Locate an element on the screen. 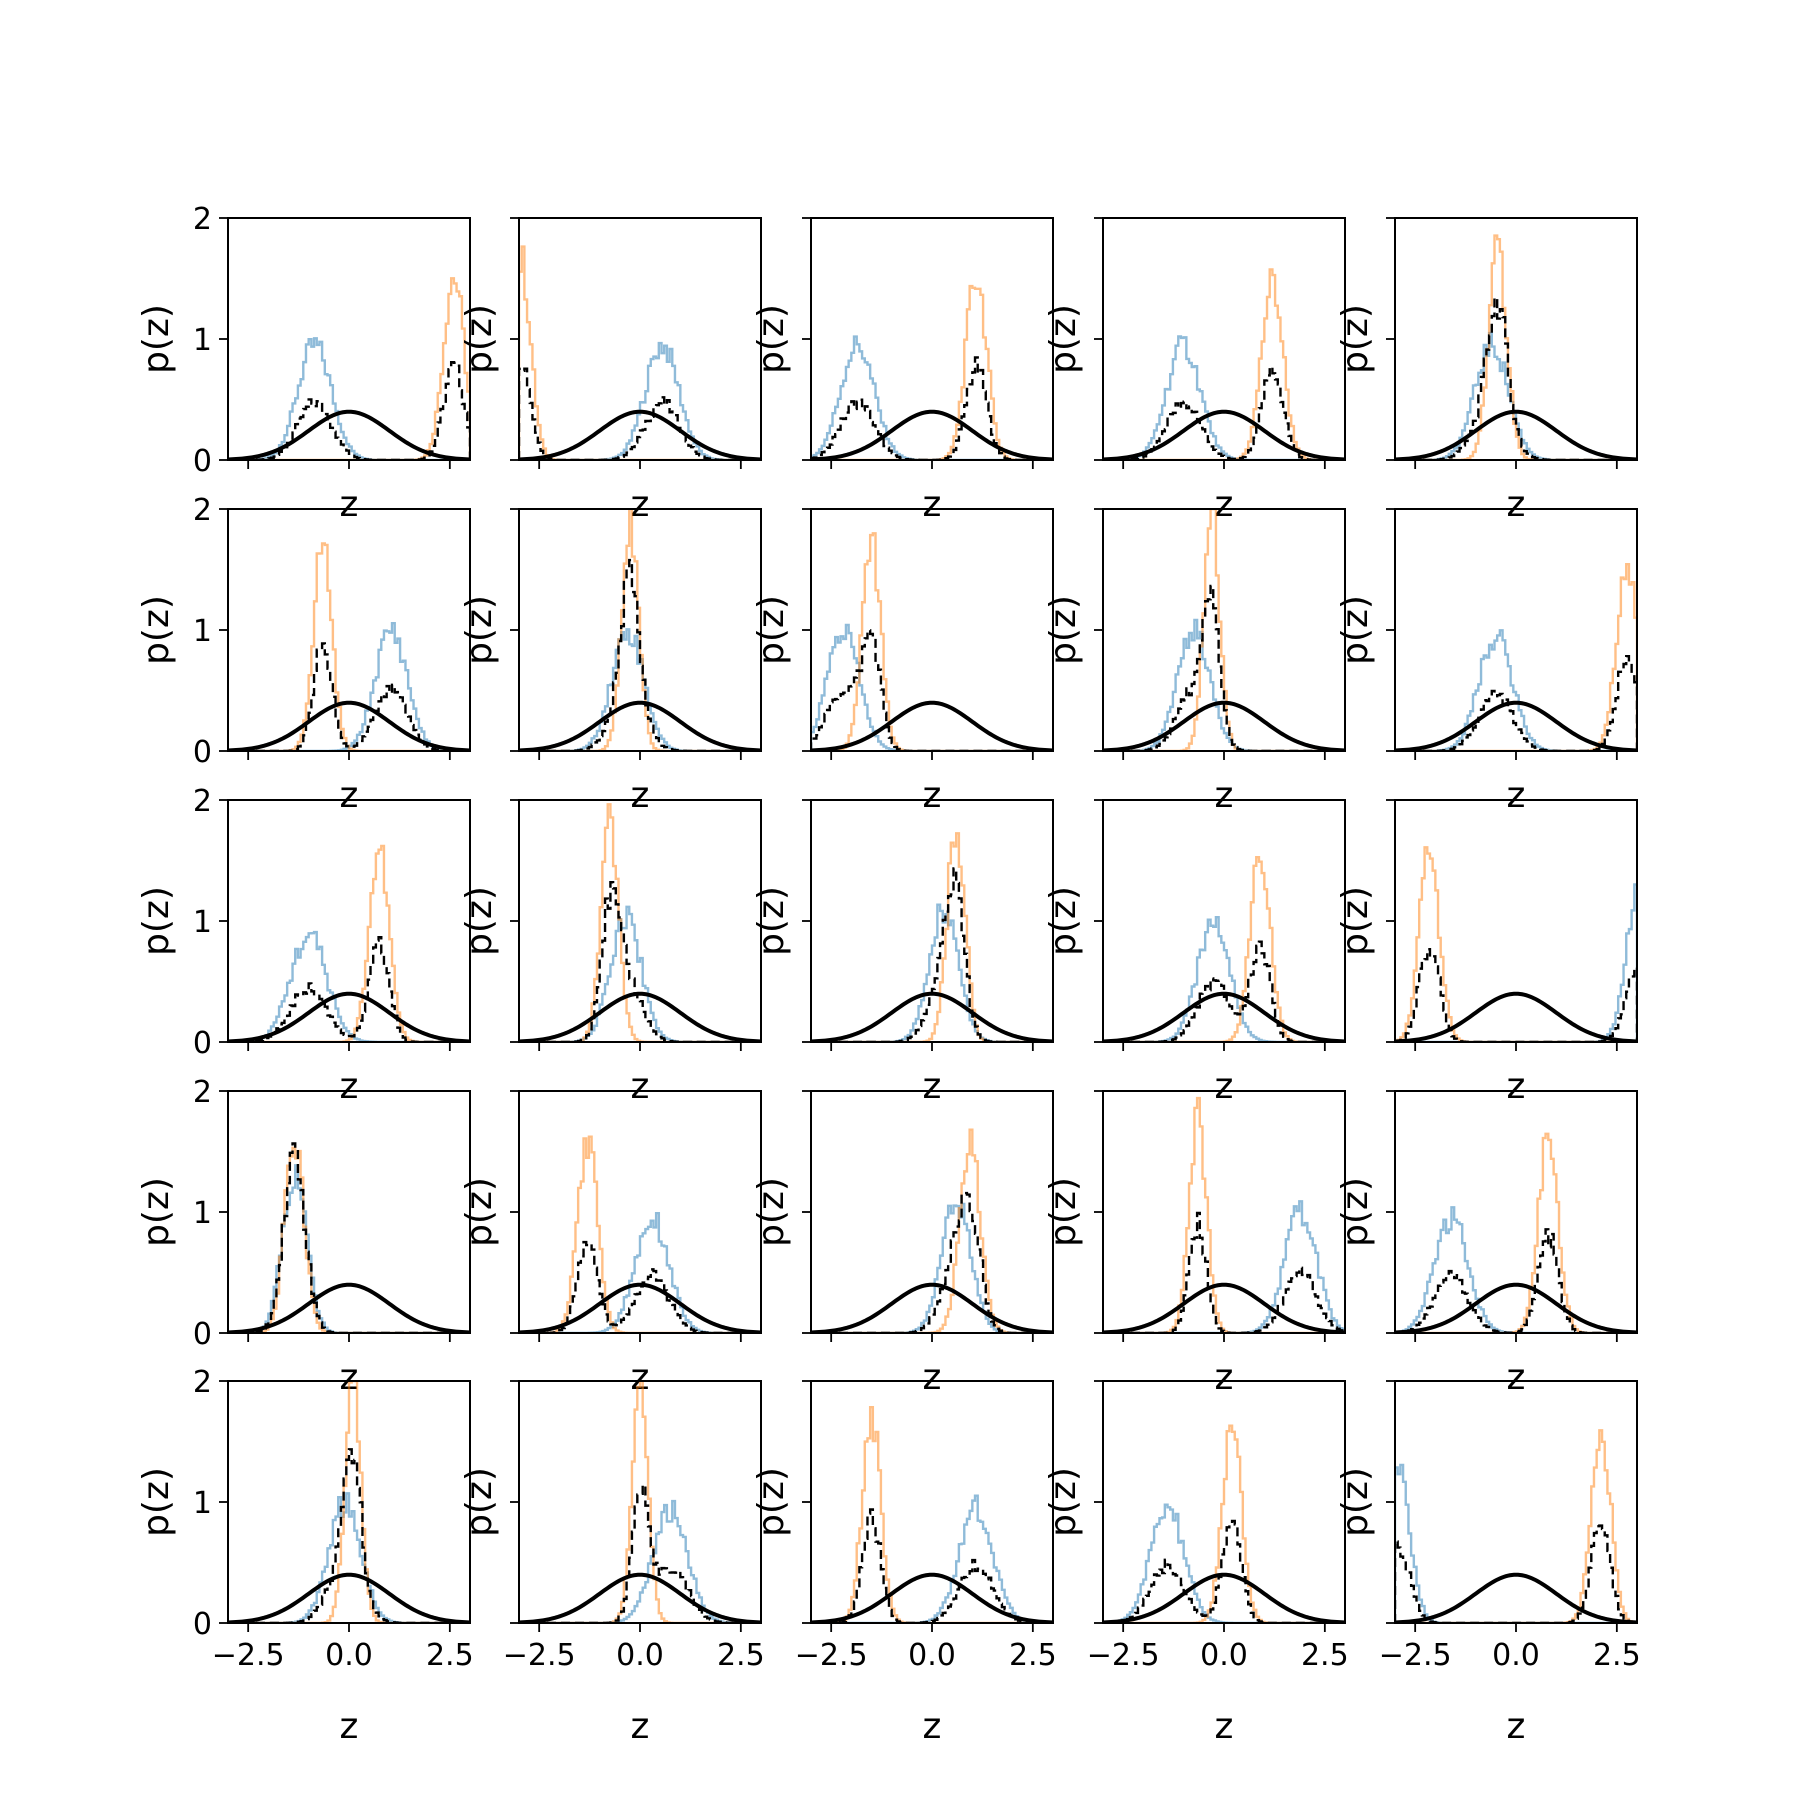 The image size is (1800, 1804). subplot-r2-c1: z p(z) is located at coordinates (610, 953).